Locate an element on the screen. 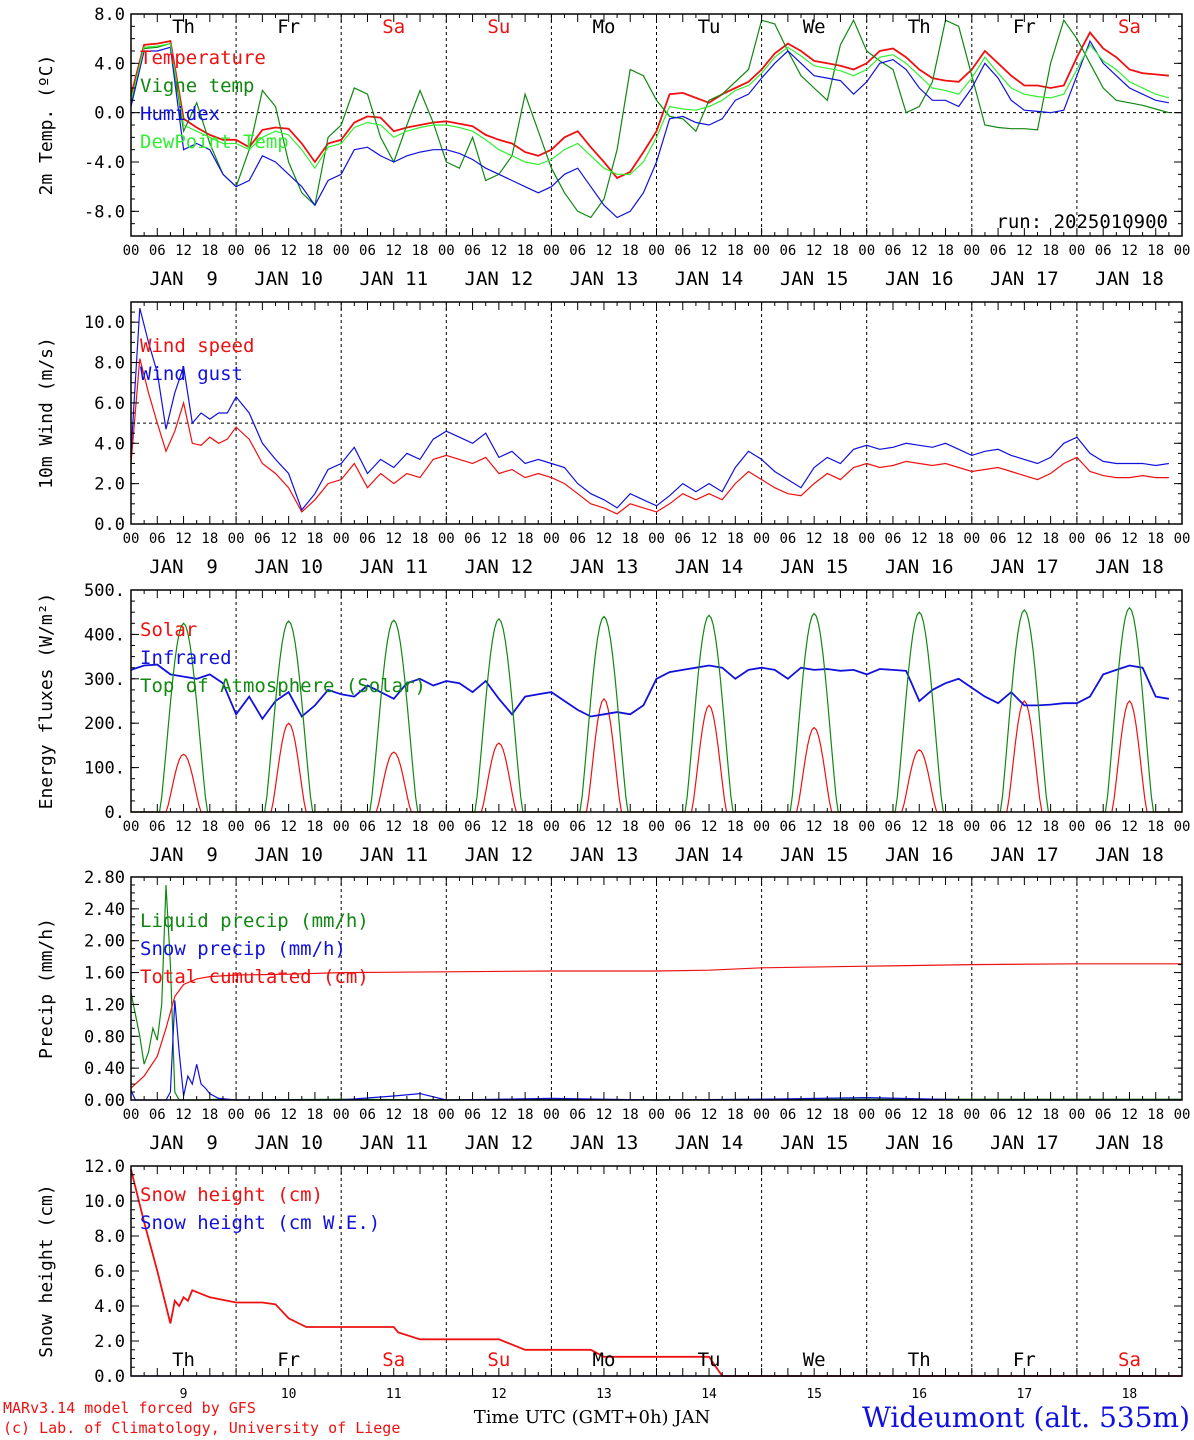 The image size is (1194, 1440). day-number-label: 10 is located at coordinates (289, 1394).